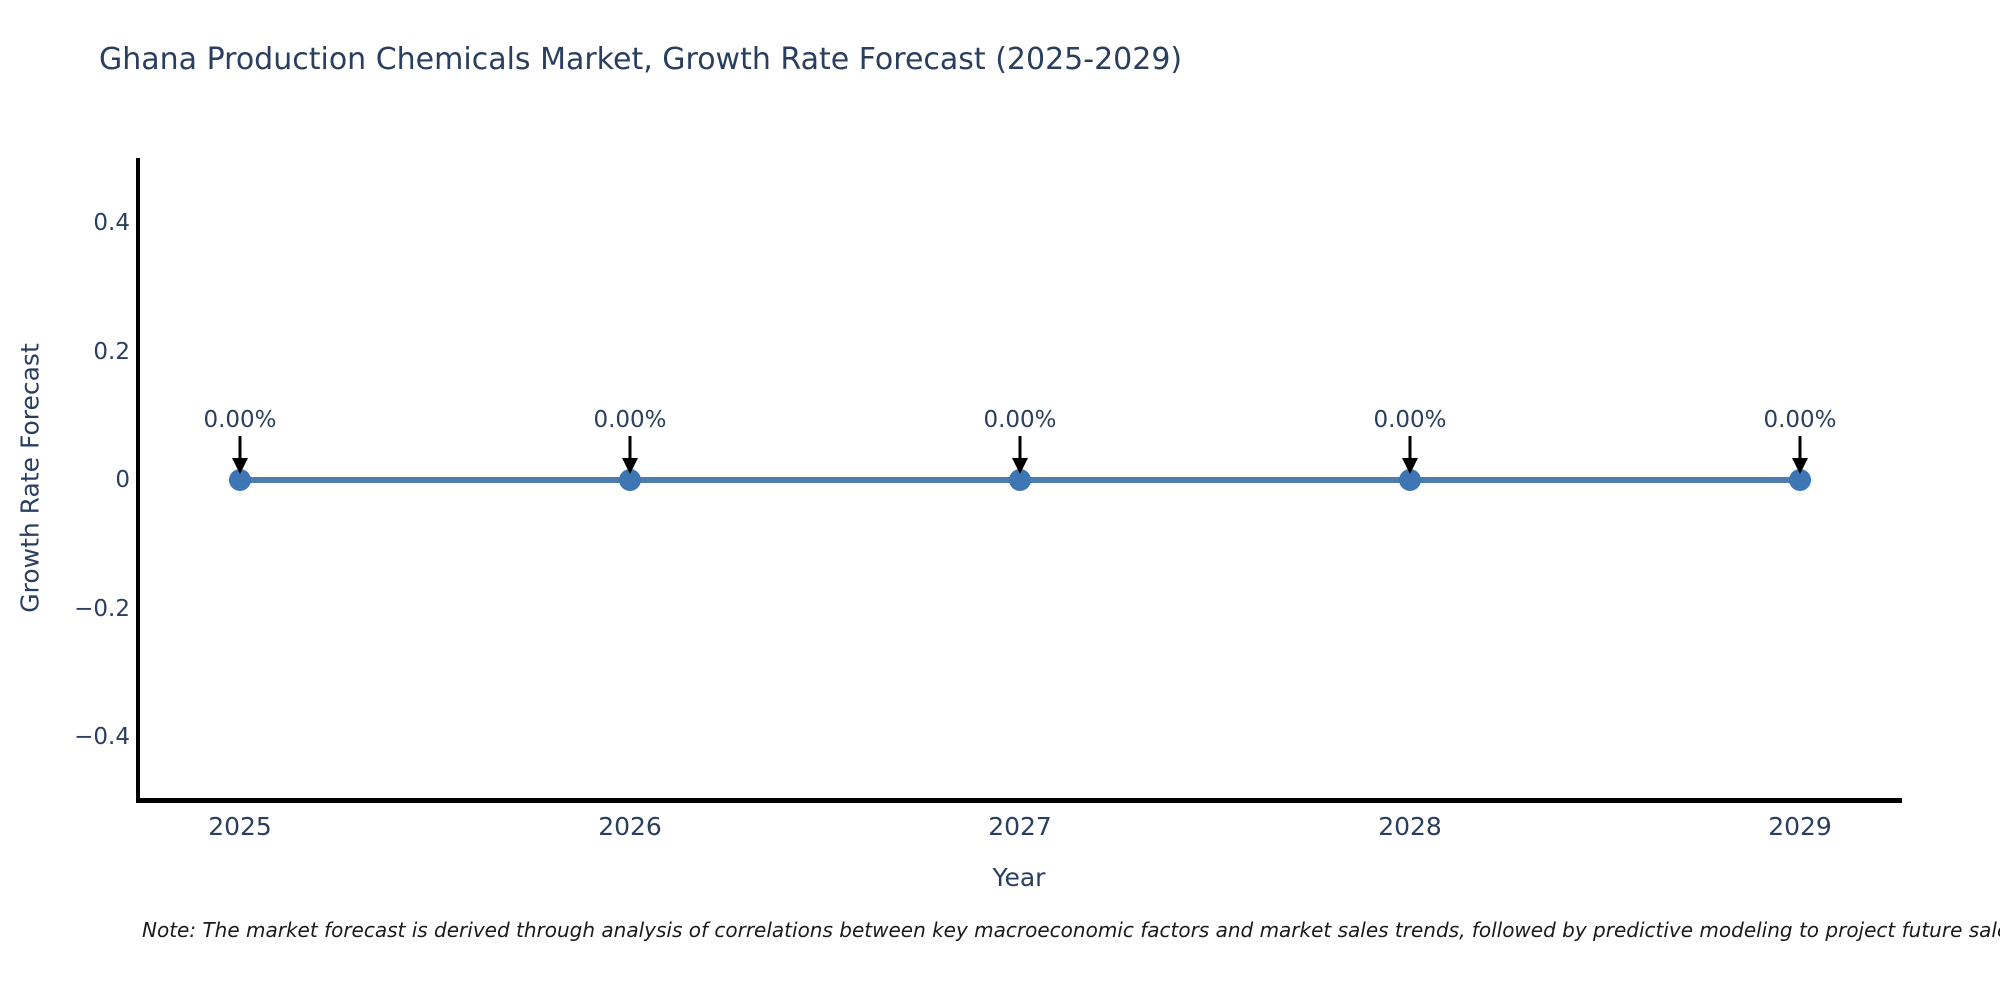 This screenshot has height=1000, width=2000. I want to click on y-tick-label: 0.2, so click(111, 351).